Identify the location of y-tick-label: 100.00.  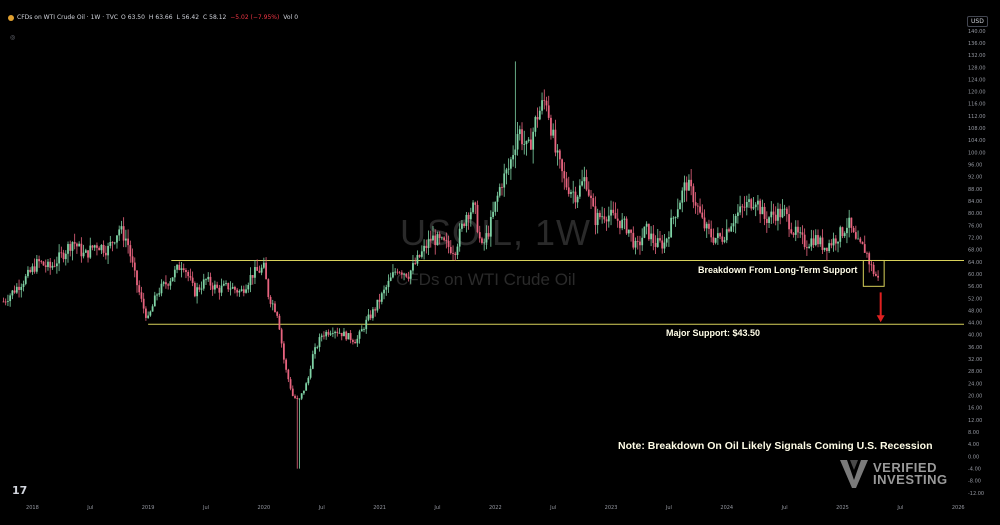
(977, 153).